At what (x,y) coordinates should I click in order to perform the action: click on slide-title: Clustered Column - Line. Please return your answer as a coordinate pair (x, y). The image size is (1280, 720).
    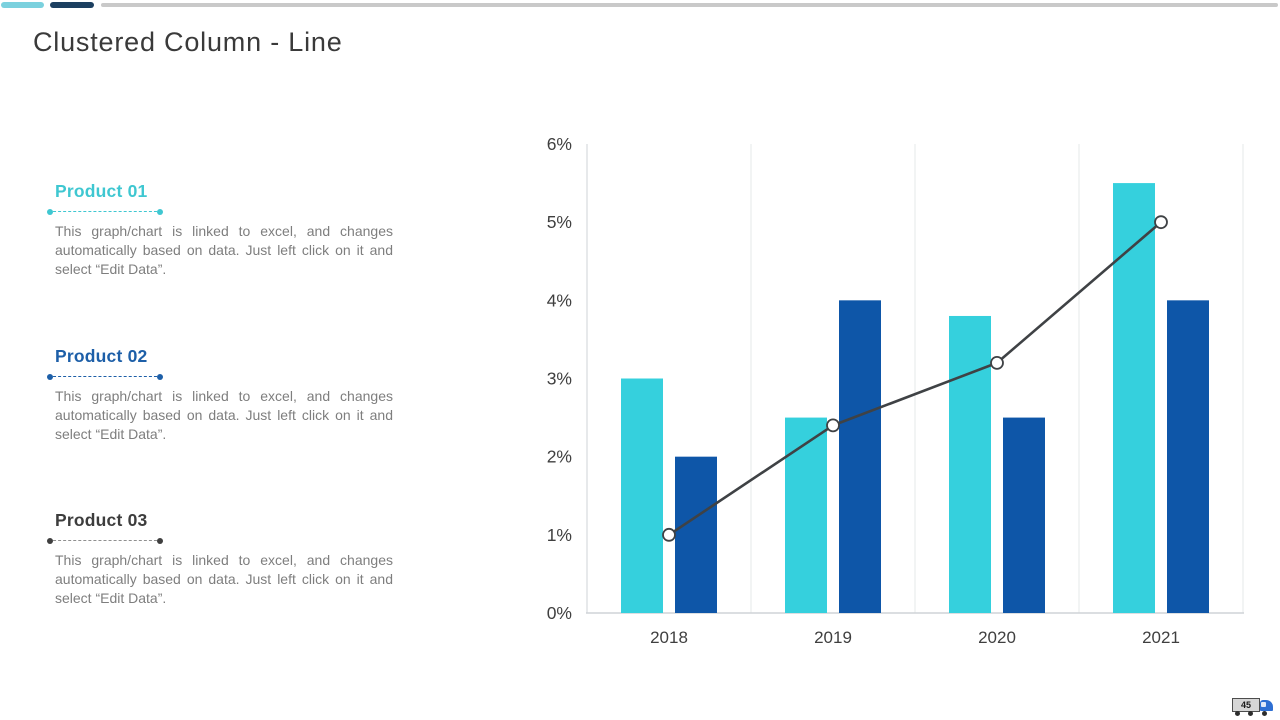
    Looking at the image, I should click on (188, 42).